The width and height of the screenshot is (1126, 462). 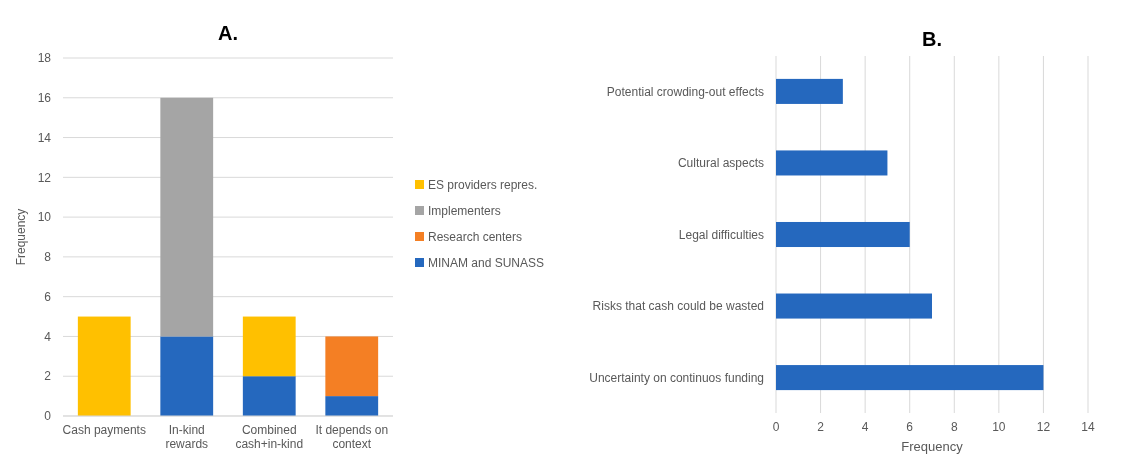 What do you see at coordinates (187, 437) in the screenshot?
I see `x-tick-label: In-kind rewards` at bounding box center [187, 437].